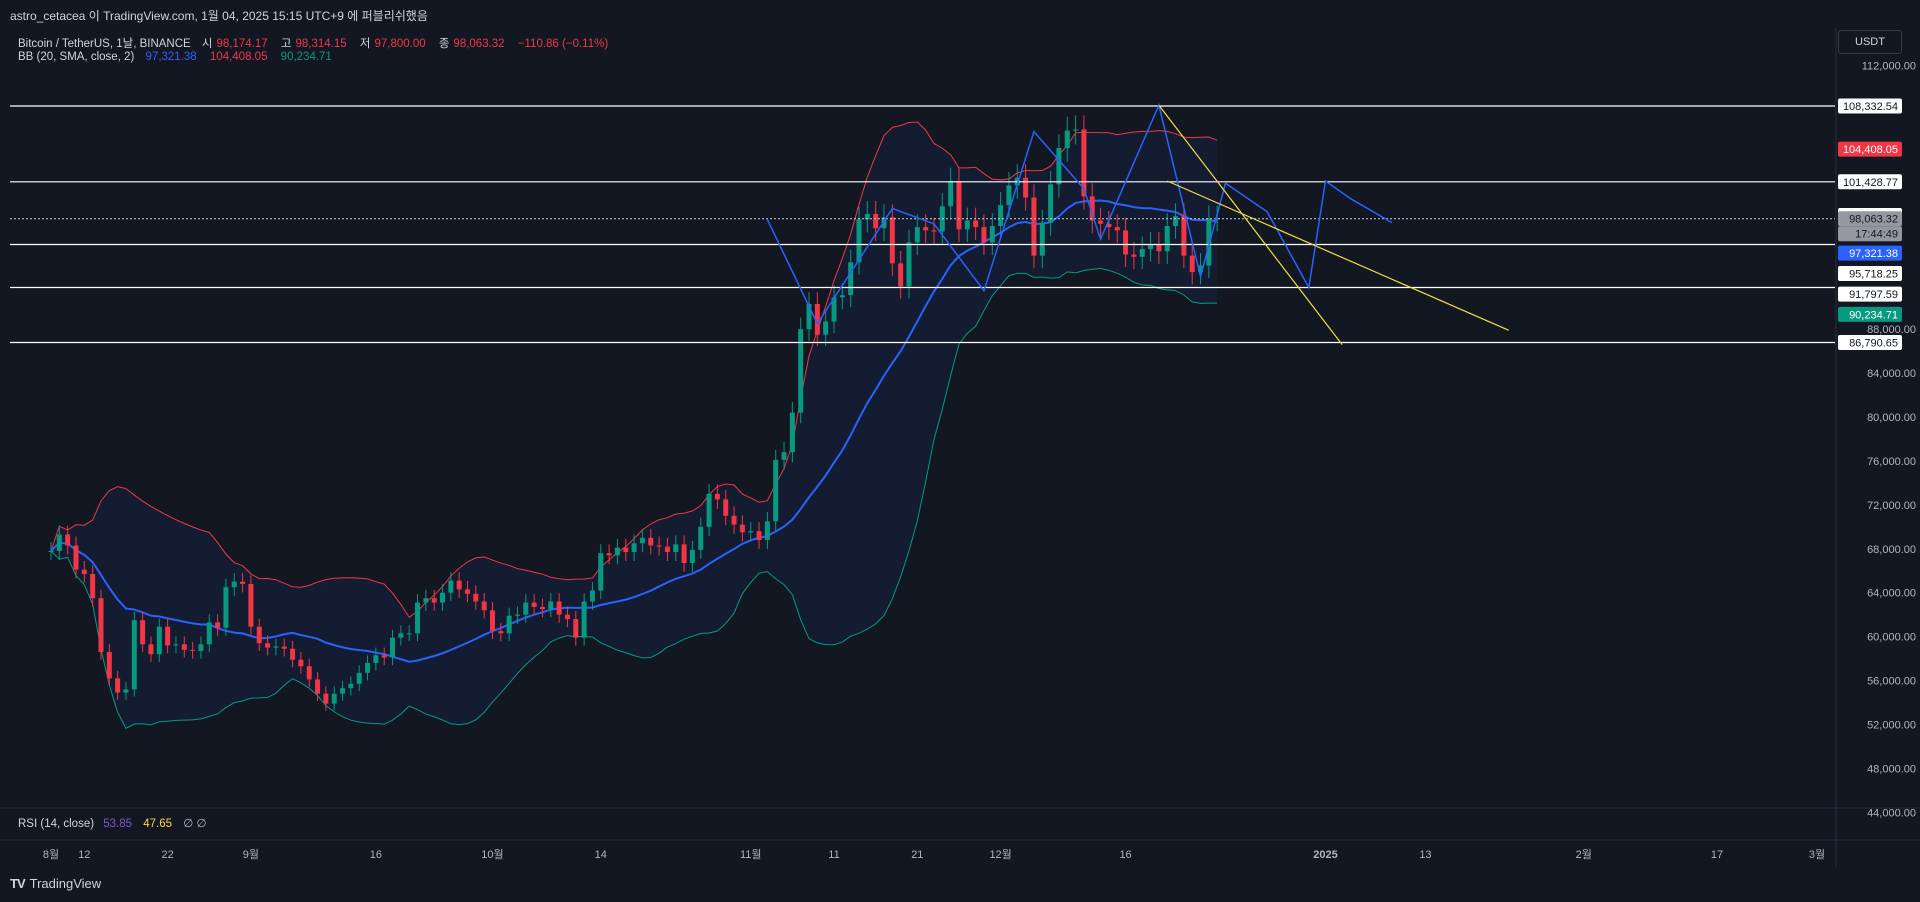  I want to click on tradingview-mark-icon: TV, so click(18, 883).